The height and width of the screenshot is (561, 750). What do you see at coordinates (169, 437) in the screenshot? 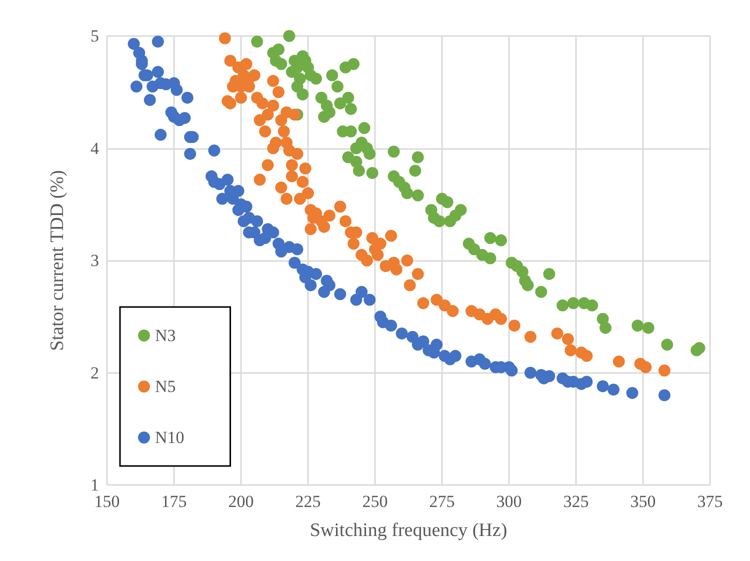
I see `legend-label: N10` at bounding box center [169, 437].